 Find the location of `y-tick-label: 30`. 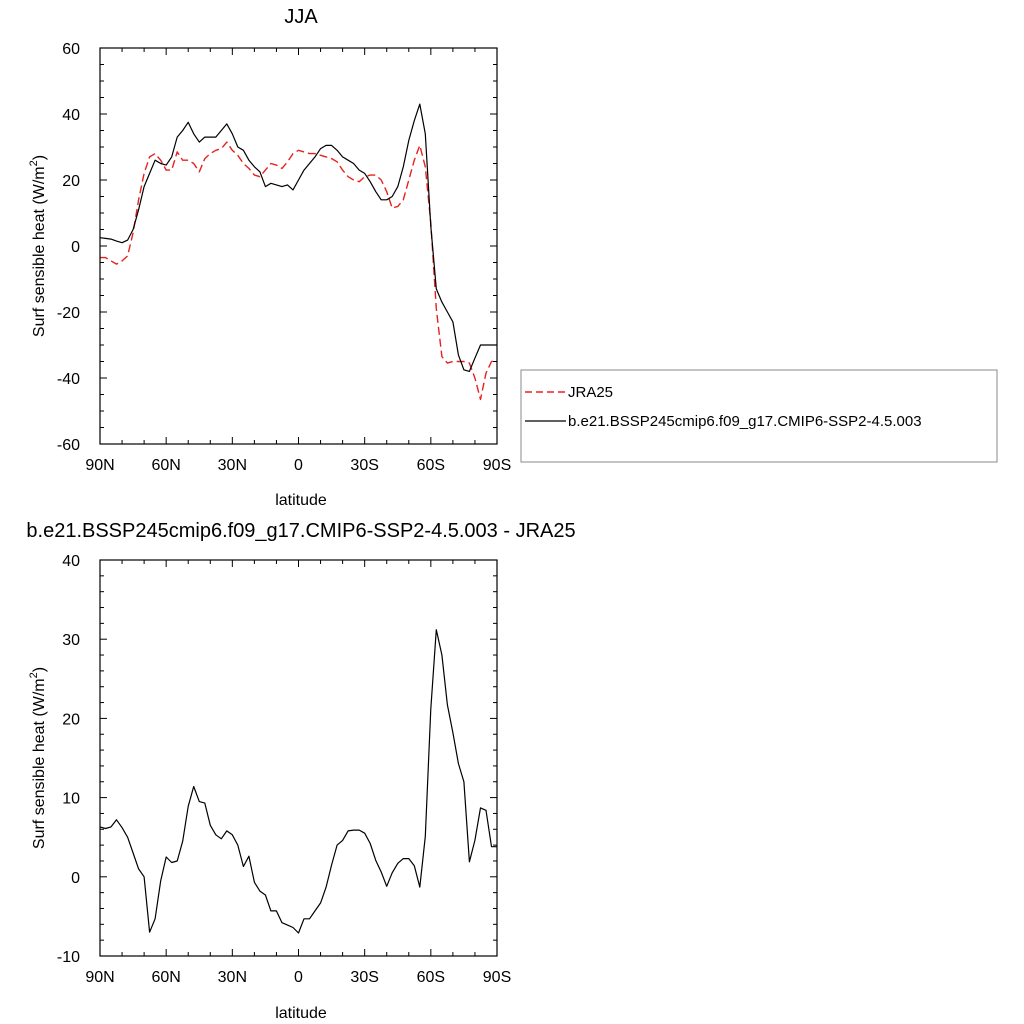

y-tick-label: 30 is located at coordinates (71, 640).